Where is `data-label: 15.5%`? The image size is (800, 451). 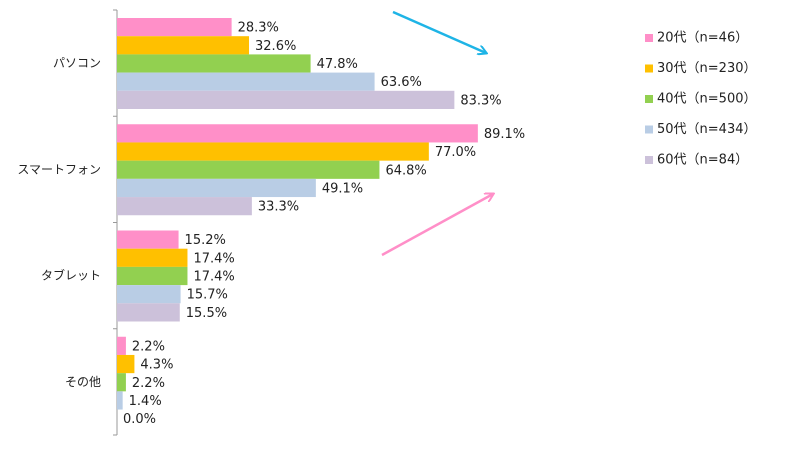 data-label: 15.5% is located at coordinates (206, 313).